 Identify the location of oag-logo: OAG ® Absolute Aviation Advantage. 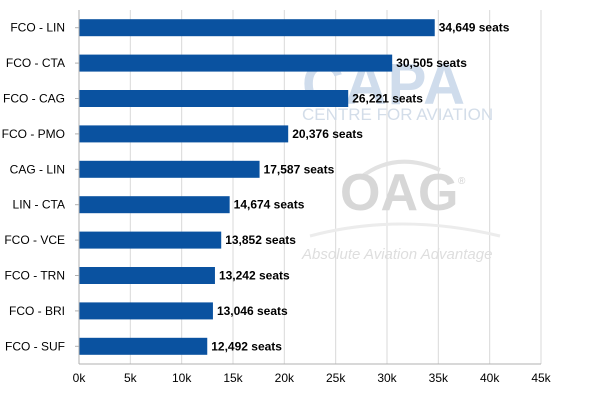
(401, 211).